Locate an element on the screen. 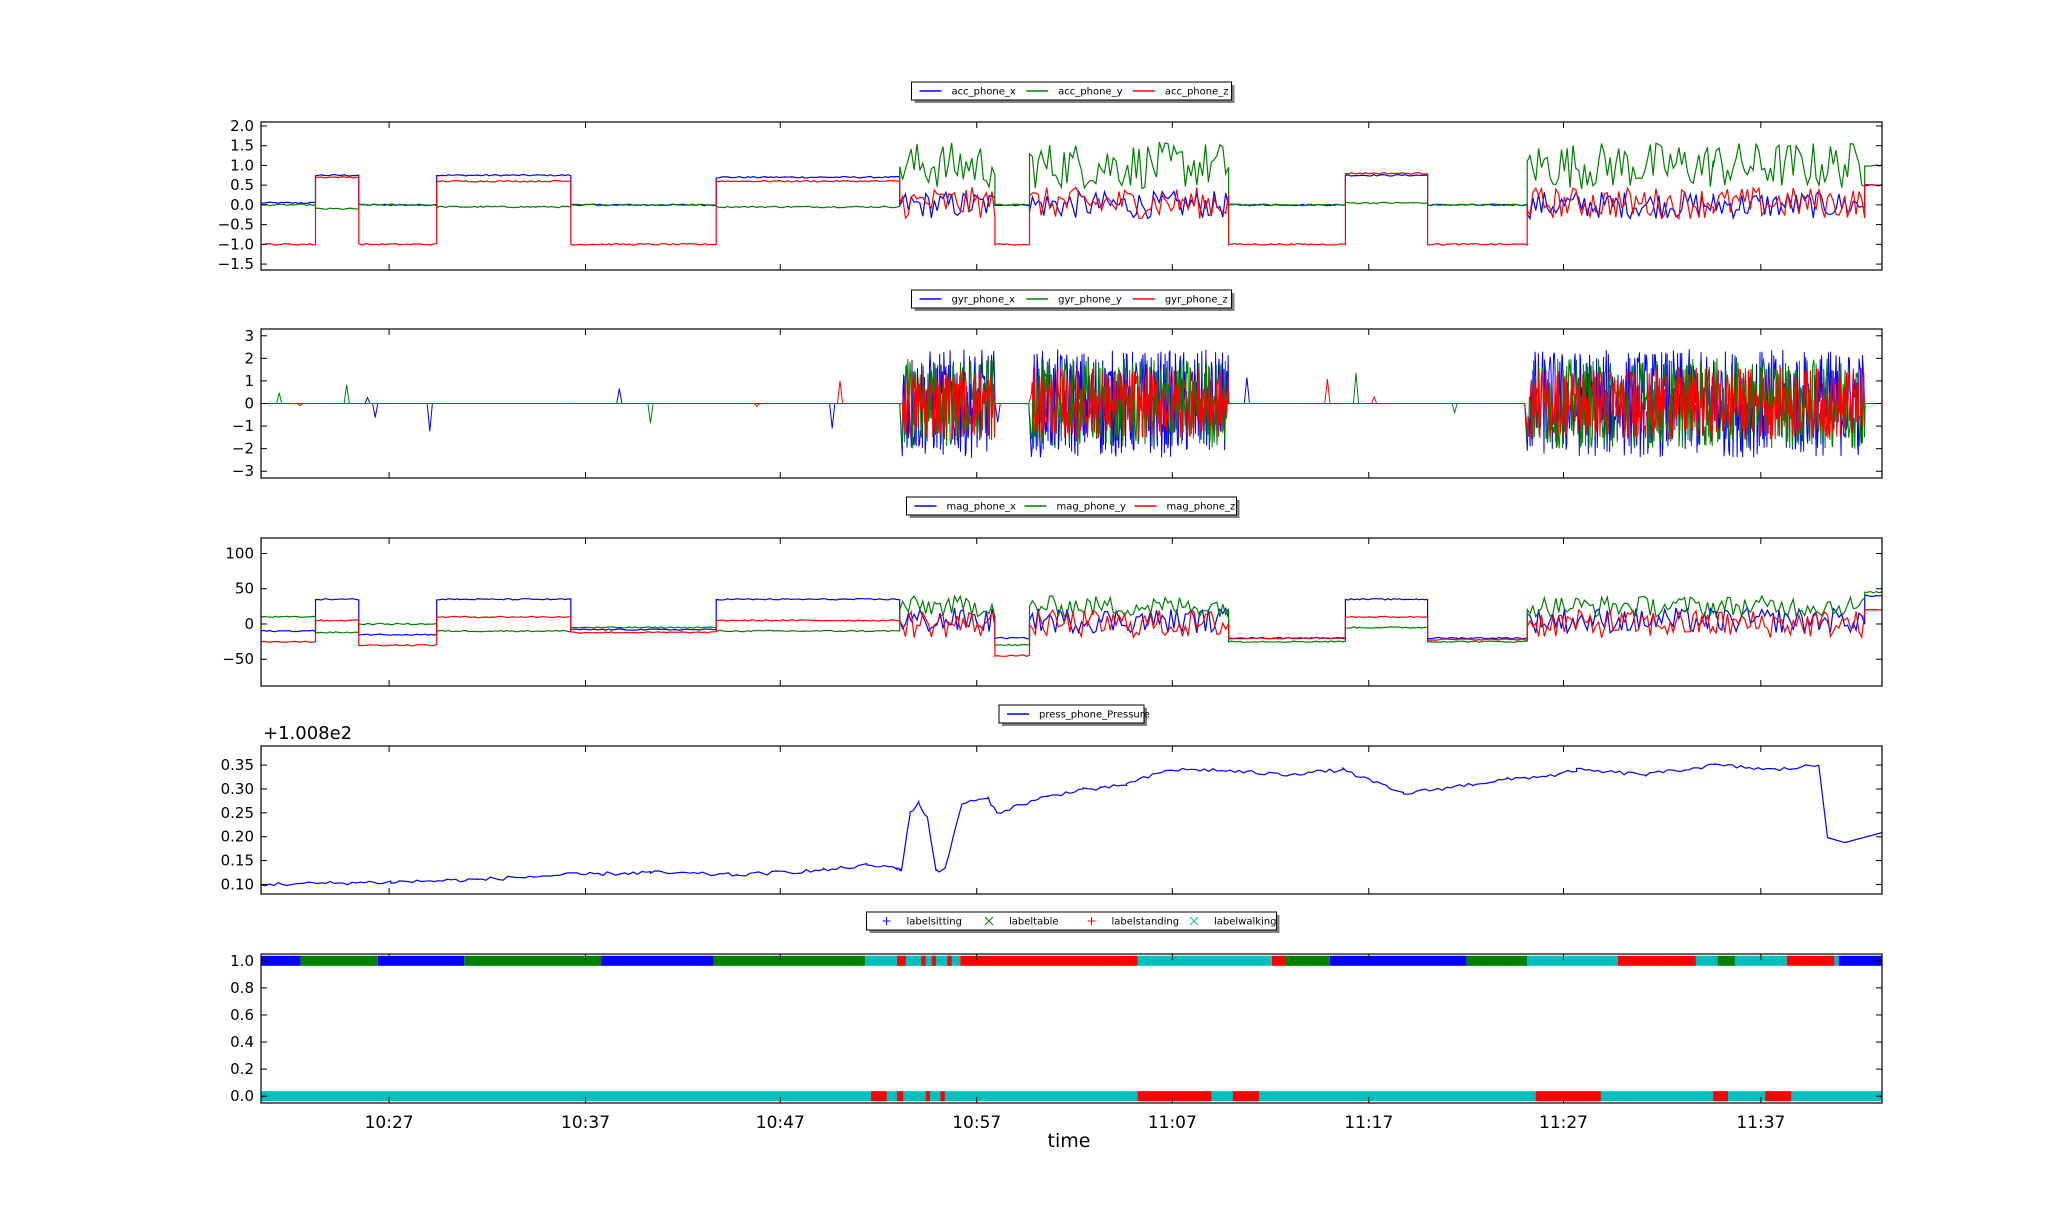 The width and height of the screenshot is (2063, 1211). press_phone_Pressure-legend-label: press_phone_Pressure is located at coordinates (1094, 715).